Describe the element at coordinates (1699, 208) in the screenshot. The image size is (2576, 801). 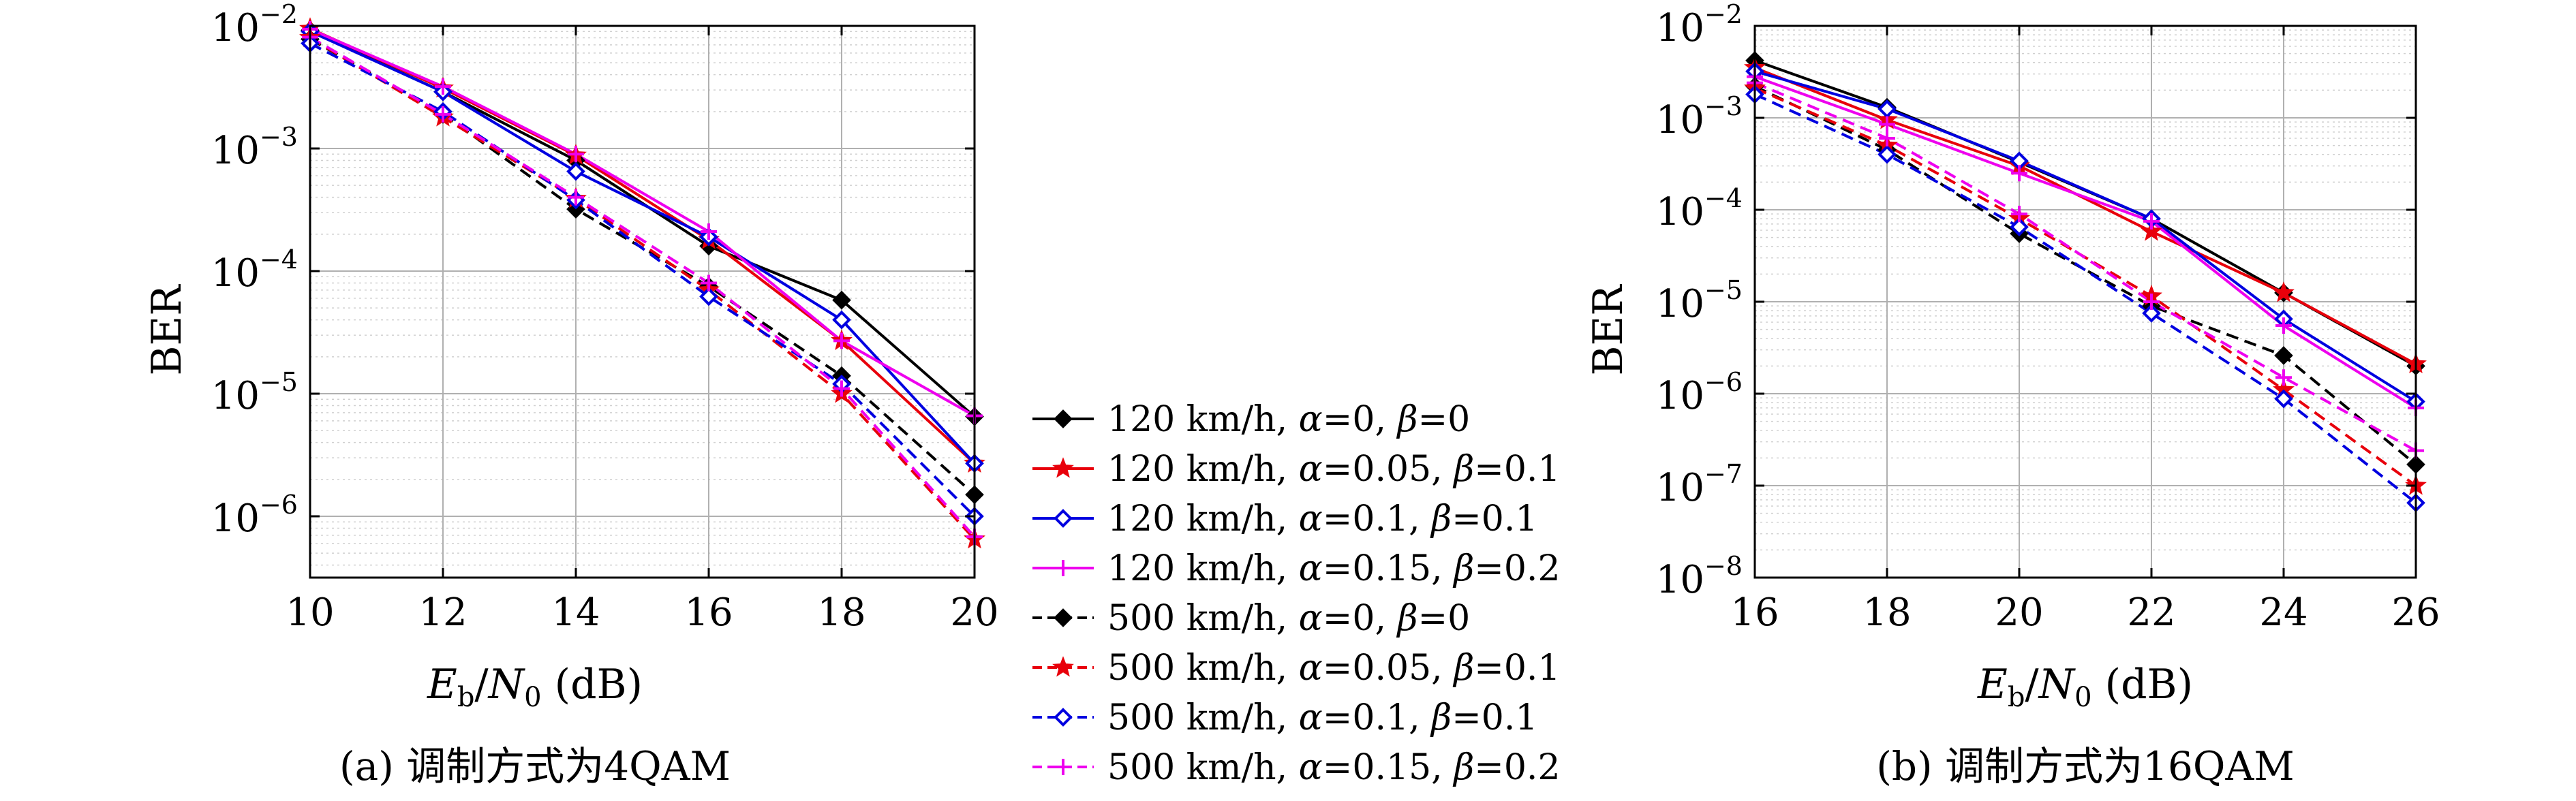
I see `y-tick-label: 10⁻⁴` at that location.